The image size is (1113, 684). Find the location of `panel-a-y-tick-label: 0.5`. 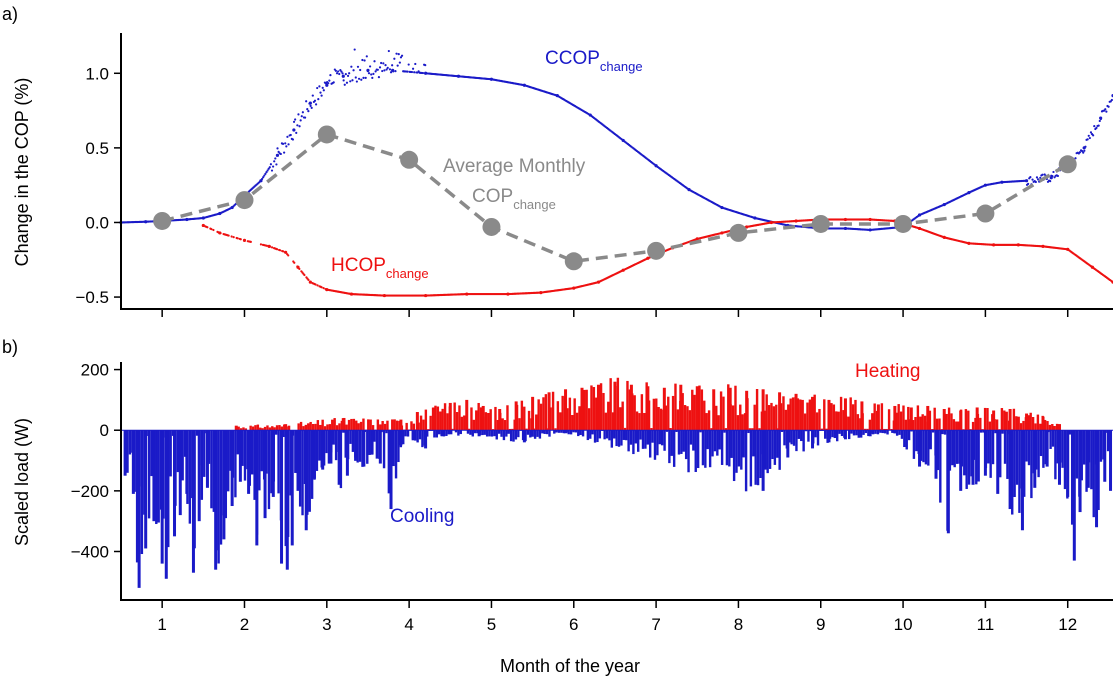

panel-a-y-tick-label: 0.5 is located at coordinates (97, 148).